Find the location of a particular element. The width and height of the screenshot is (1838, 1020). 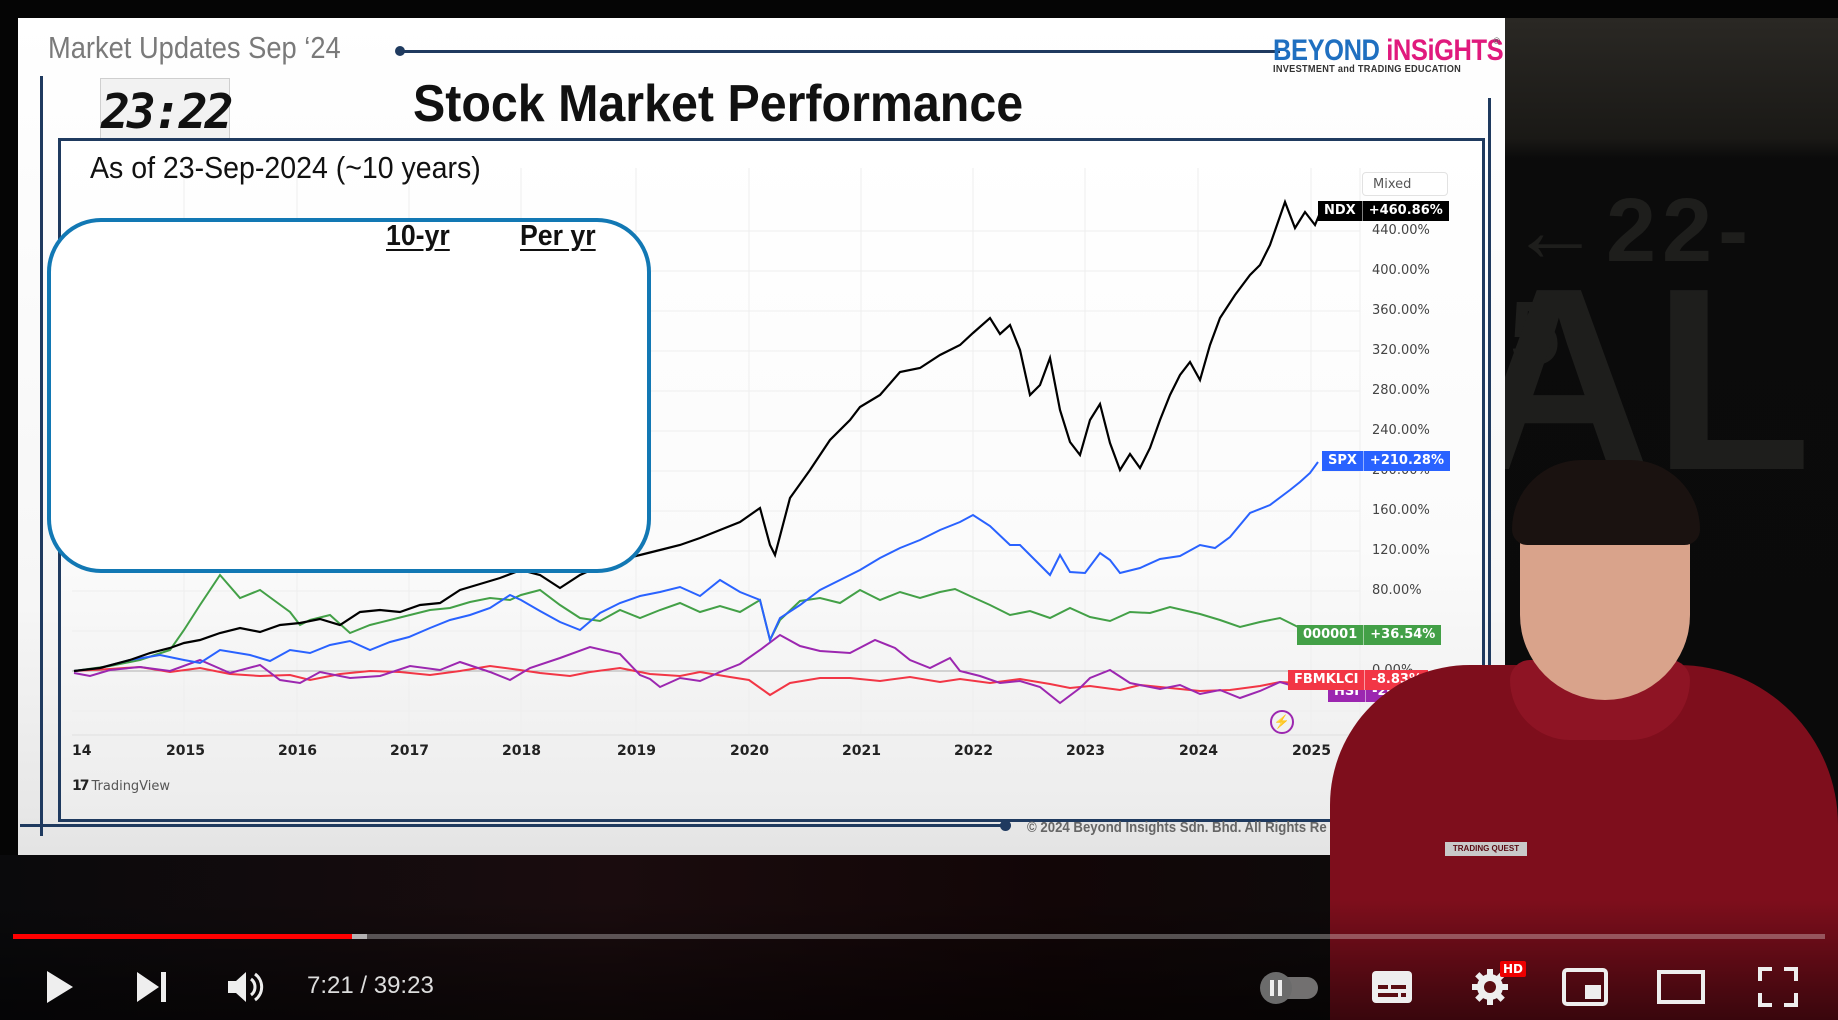

autoplay-toggle is located at coordinates (1287, 987).